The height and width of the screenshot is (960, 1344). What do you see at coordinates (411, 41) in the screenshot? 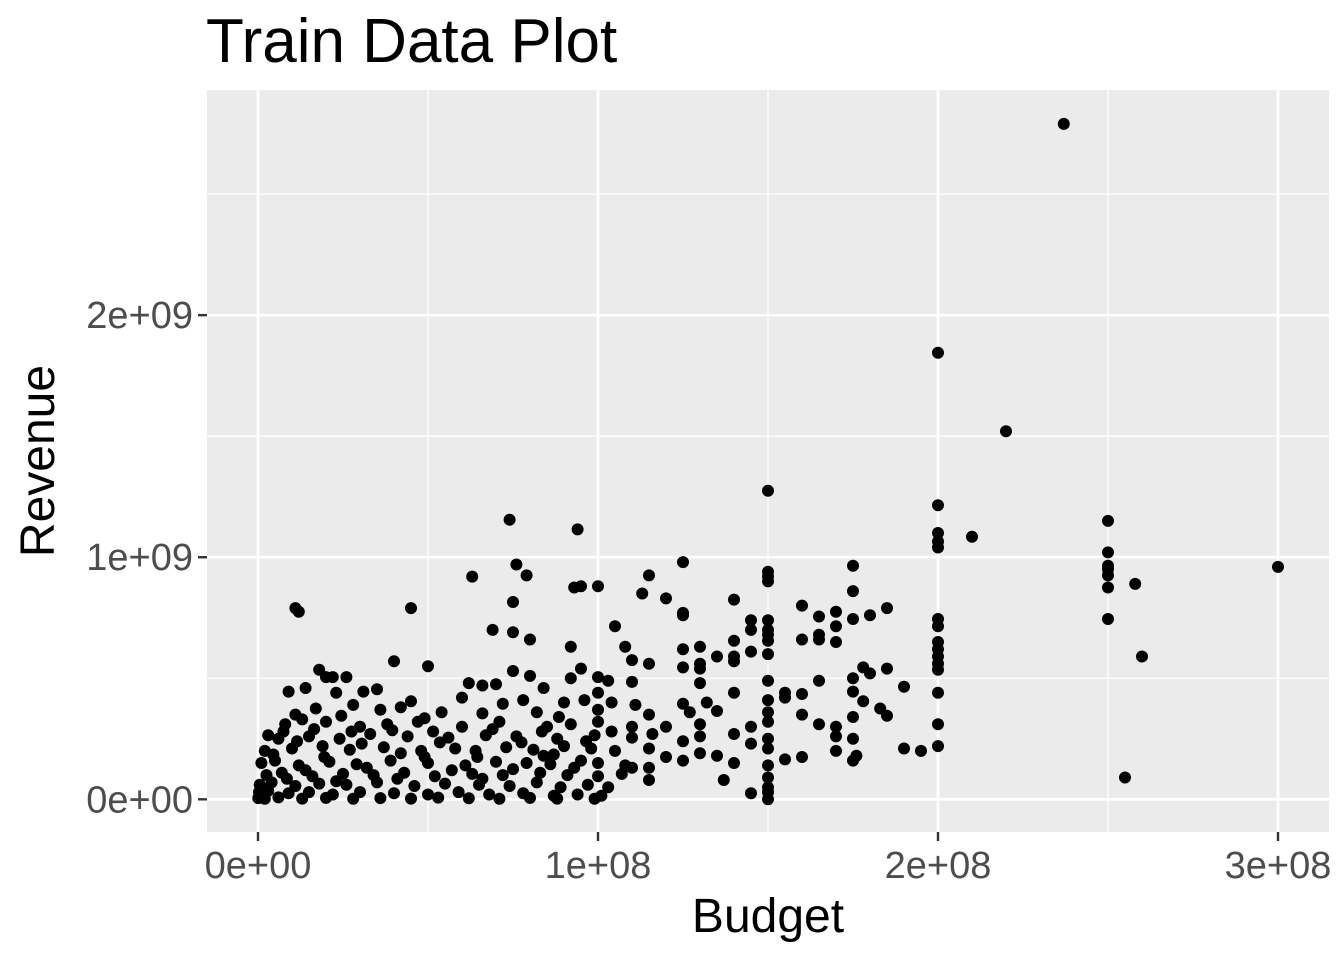
I see `chart-title: Train Data Plot` at bounding box center [411, 41].